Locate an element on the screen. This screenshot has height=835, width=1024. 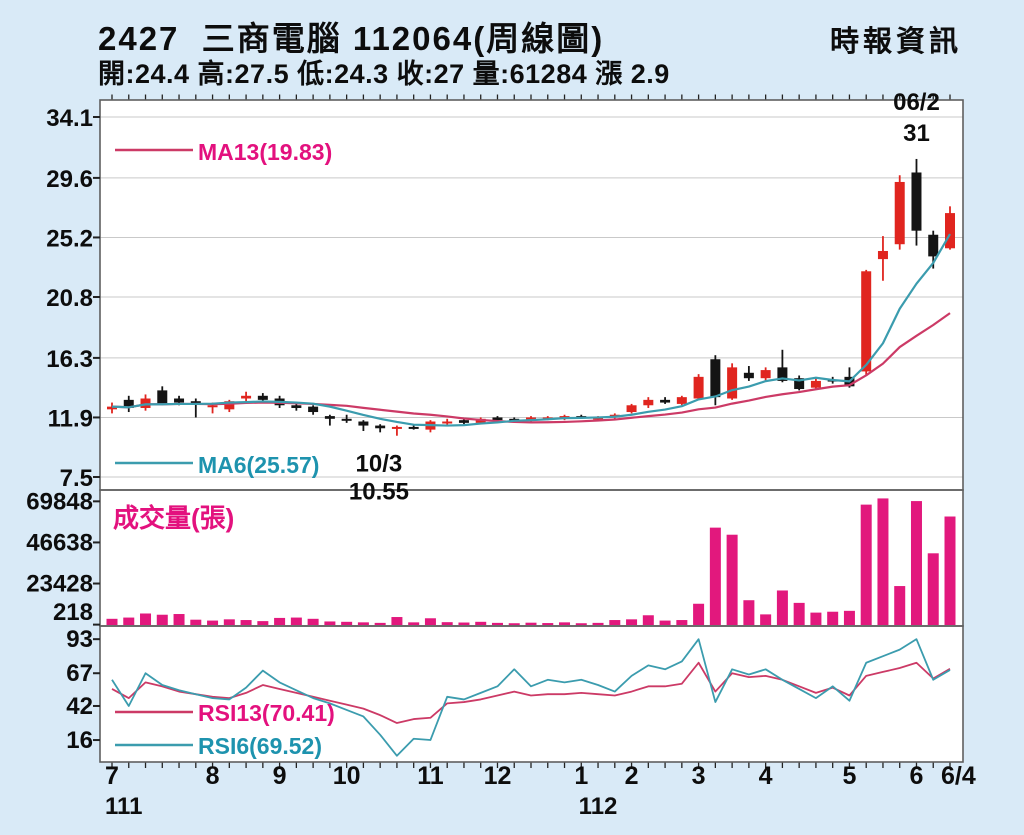
data-source-label: 時報資訊 is located at coordinates (896, 42).